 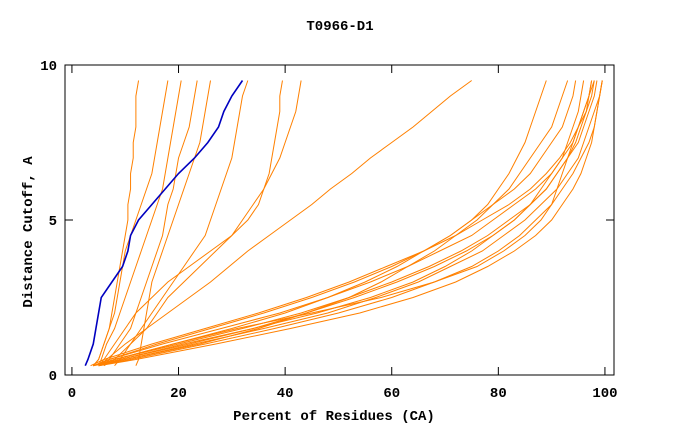 What do you see at coordinates (391, 394) in the screenshot?
I see `x-tick-label: 60` at bounding box center [391, 394].